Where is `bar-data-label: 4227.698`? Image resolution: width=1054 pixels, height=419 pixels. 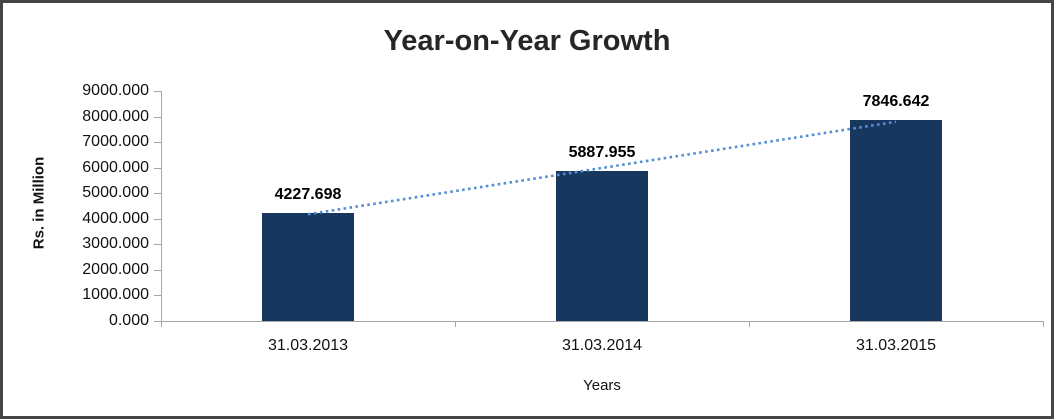 bar-data-label: 4227.698 is located at coordinates (308, 194).